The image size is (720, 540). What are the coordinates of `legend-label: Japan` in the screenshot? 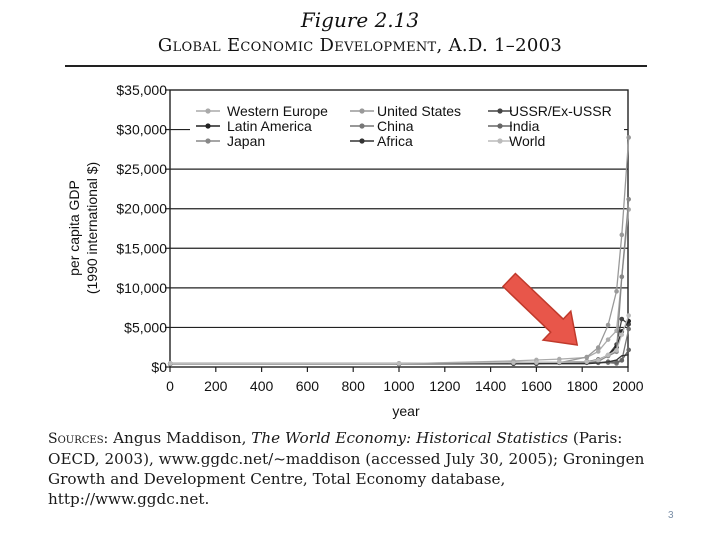 It's located at (246, 141).